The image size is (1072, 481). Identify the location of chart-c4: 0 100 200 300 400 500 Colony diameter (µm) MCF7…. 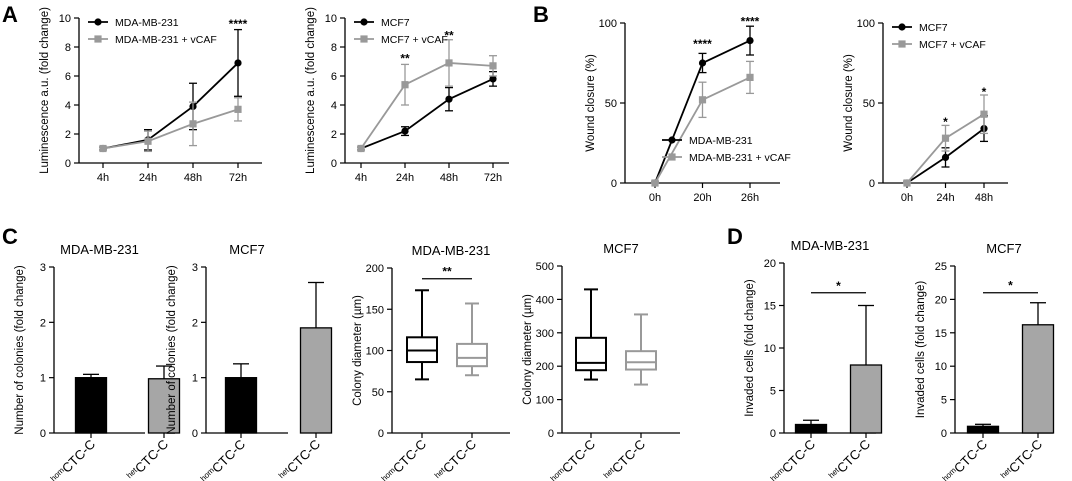
(601, 361).